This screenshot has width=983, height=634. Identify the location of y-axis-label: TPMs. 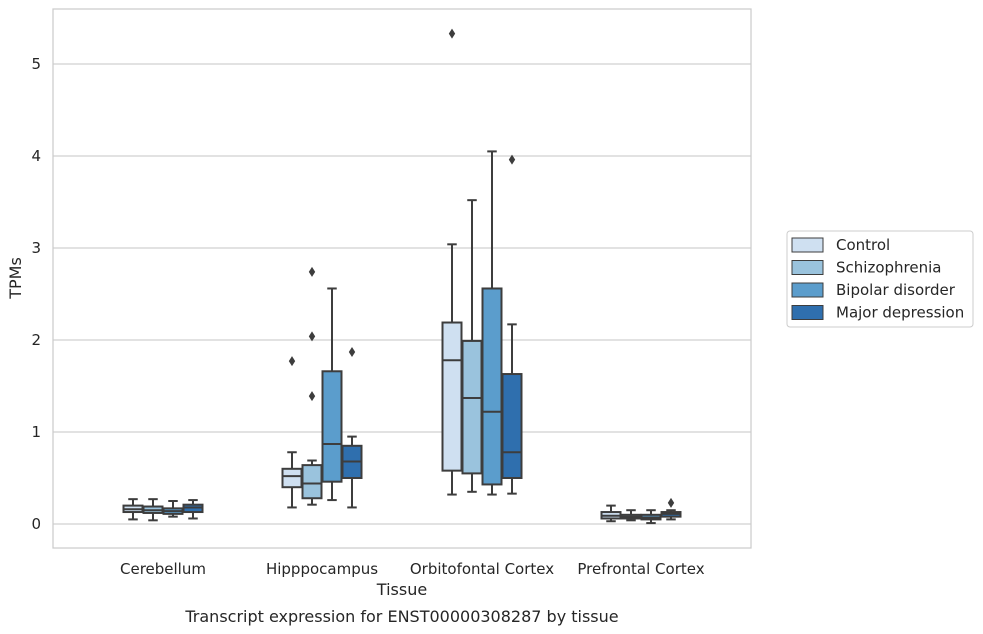
(15, 278).